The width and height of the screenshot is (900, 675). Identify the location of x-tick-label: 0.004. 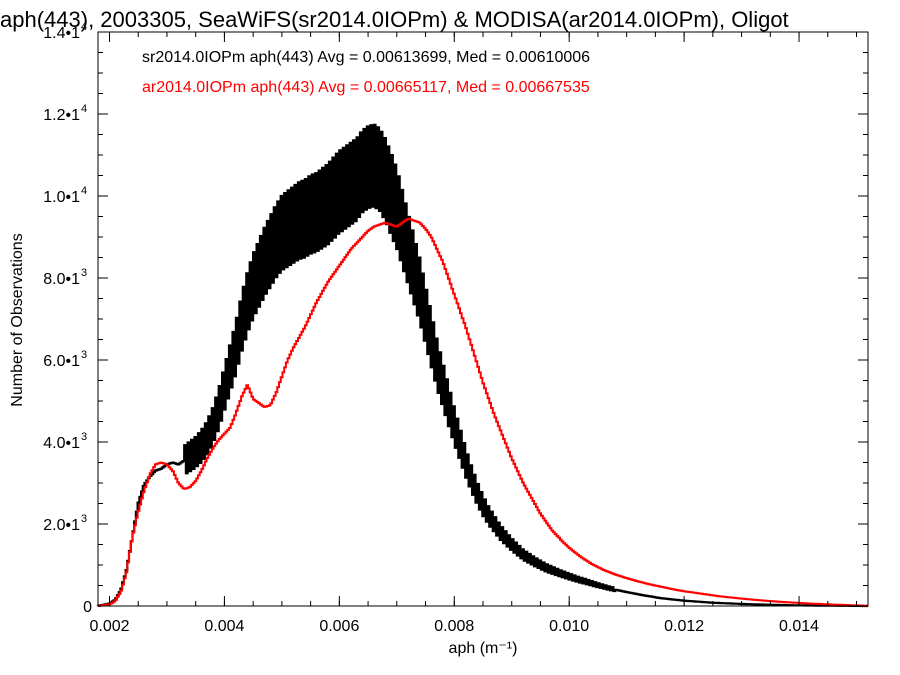
(224, 626).